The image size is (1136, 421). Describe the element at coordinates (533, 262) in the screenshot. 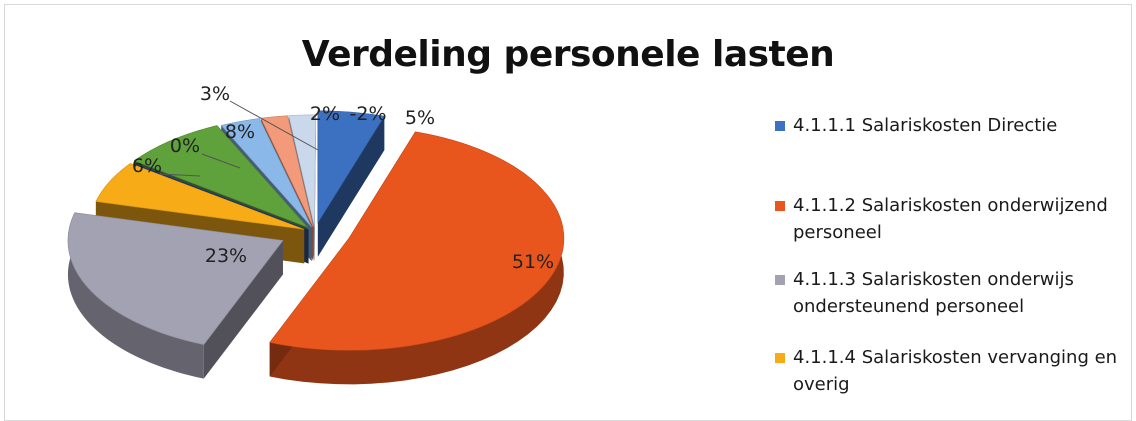

I see `data-label-1: 51%` at that location.